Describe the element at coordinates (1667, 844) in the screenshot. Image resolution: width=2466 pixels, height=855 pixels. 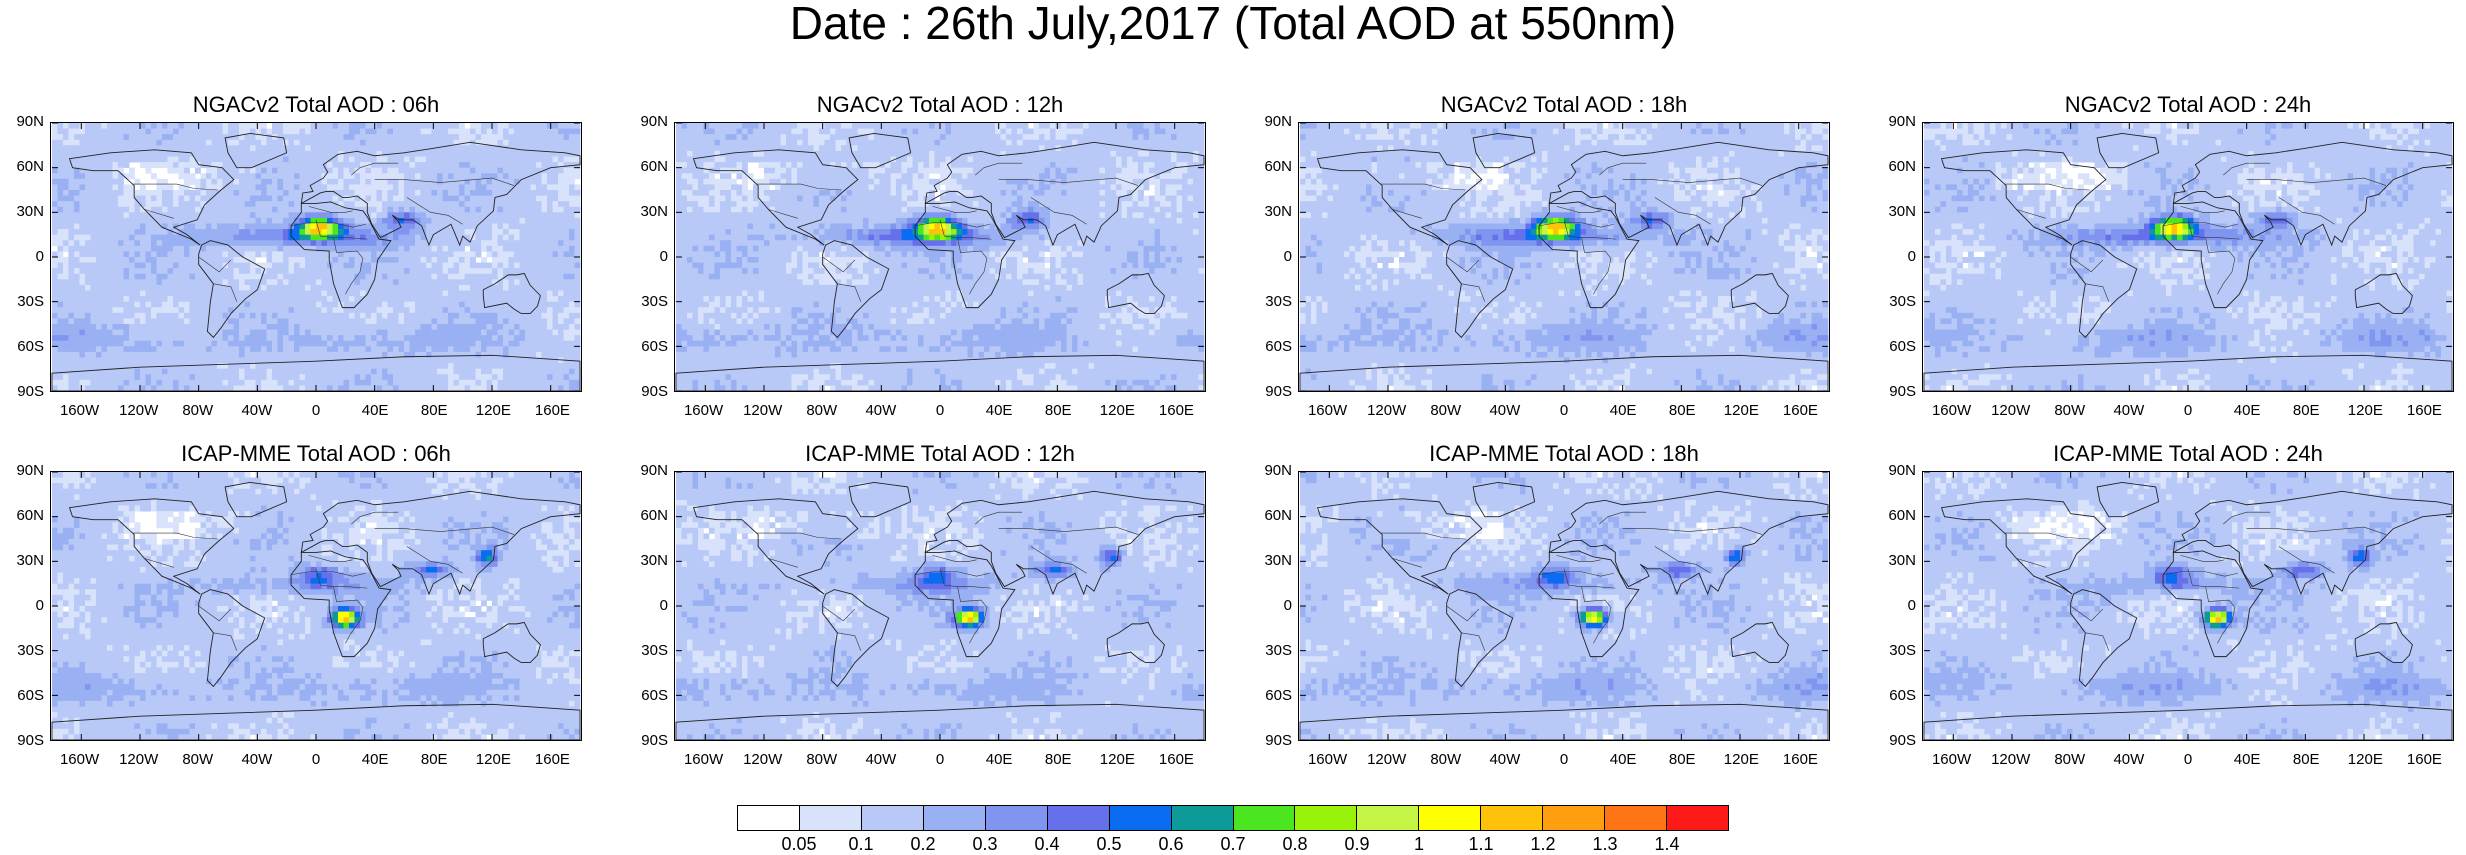
I see `colorbar-tick-label: 1.4` at that location.